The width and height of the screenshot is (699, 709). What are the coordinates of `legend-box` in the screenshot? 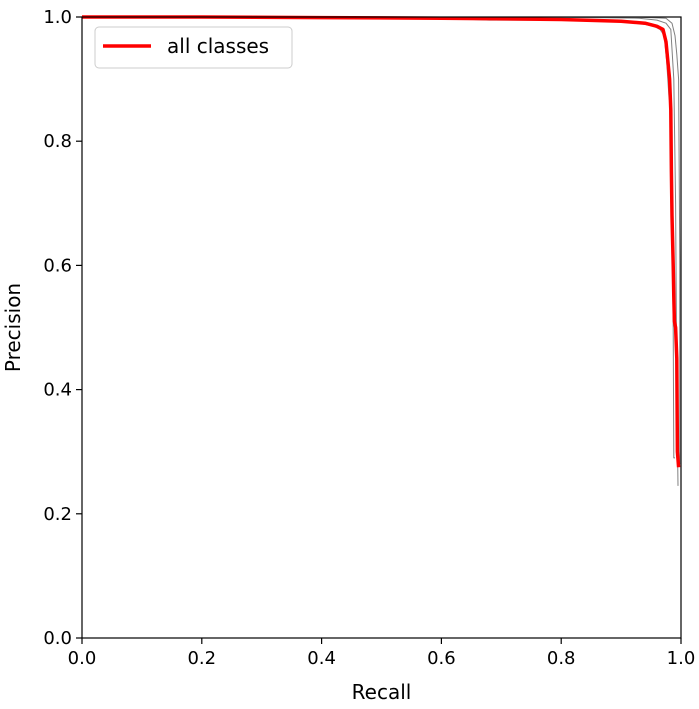 It's located at (193, 47).